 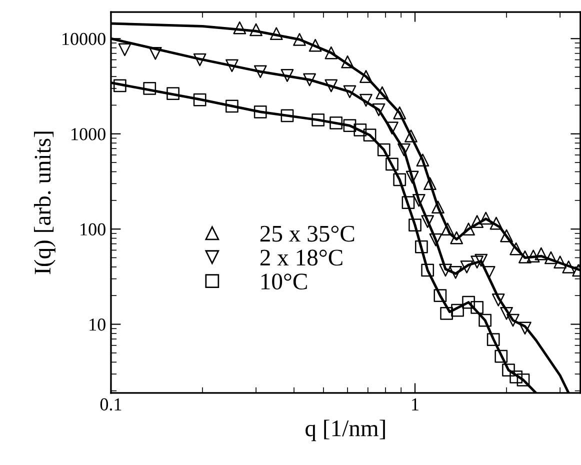 What do you see at coordinates (307, 234) in the screenshot?
I see `legend-label: 25 x 35°C` at bounding box center [307, 234].